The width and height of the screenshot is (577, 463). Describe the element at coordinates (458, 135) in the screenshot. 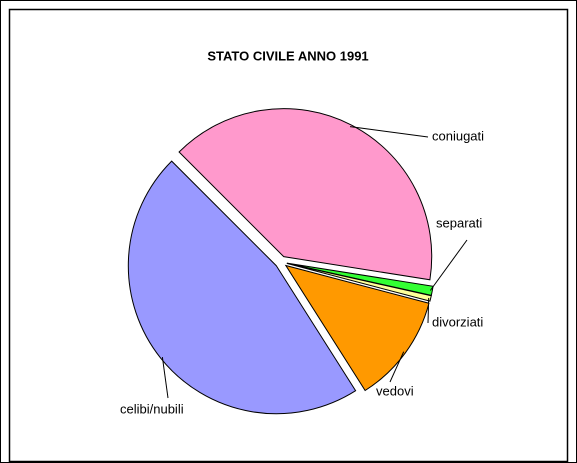

I see `slice-label: coniugati` at that location.